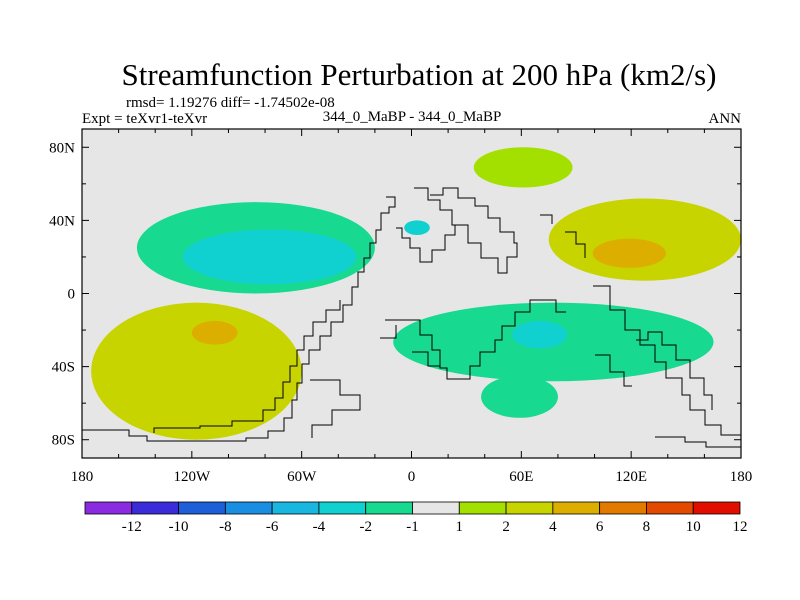 This screenshot has height=600, width=800. What do you see at coordinates (460, 527) in the screenshot?
I see `colorbar-label: 1` at bounding box center [460, 527].